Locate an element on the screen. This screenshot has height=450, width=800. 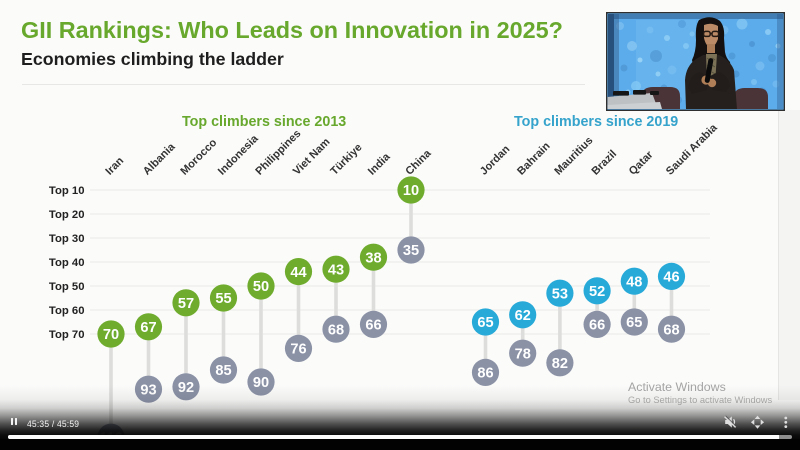
svg-text: Qatar is located at coordinates (641, 162).